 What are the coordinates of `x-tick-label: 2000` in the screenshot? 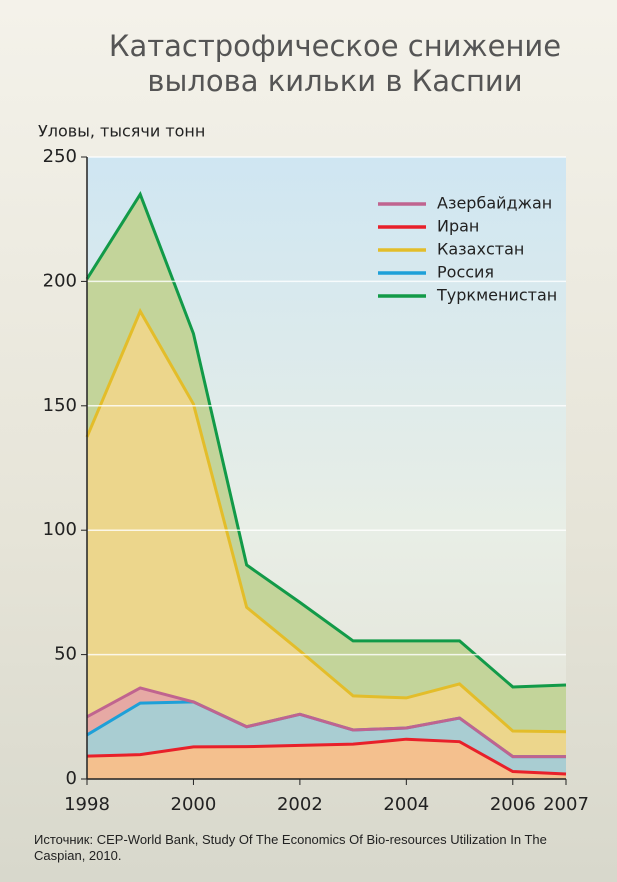 It's located at (194, 804).